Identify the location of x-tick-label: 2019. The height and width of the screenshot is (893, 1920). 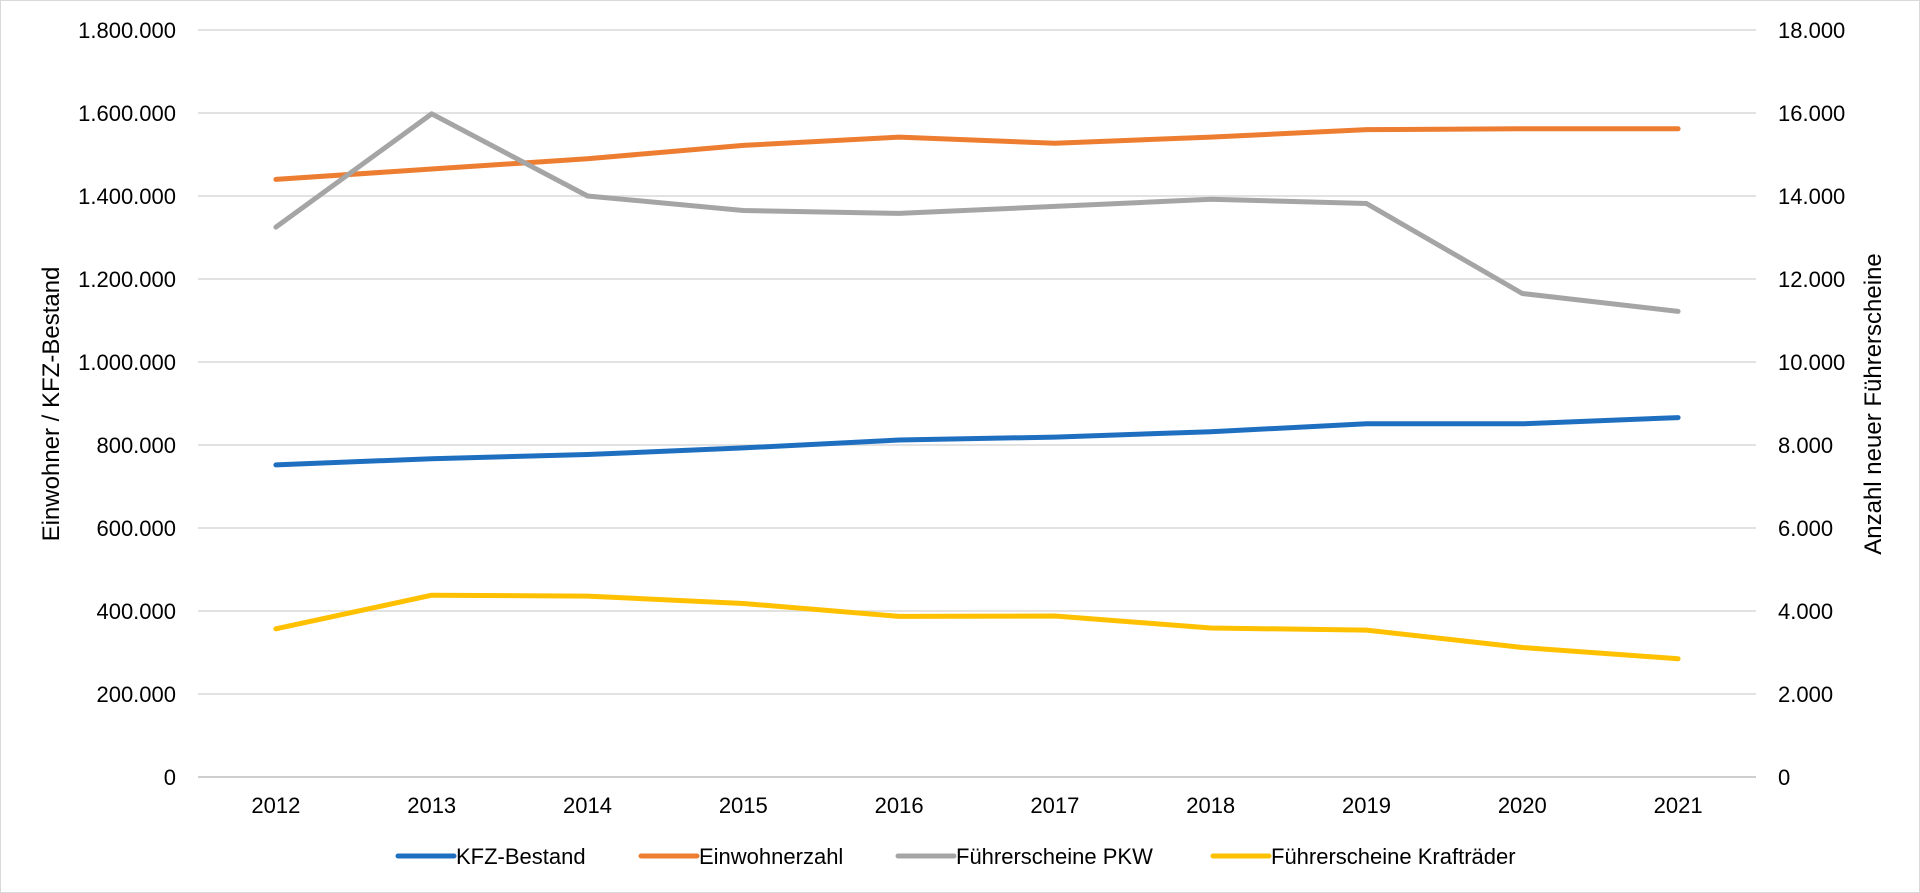
(1366, 805).